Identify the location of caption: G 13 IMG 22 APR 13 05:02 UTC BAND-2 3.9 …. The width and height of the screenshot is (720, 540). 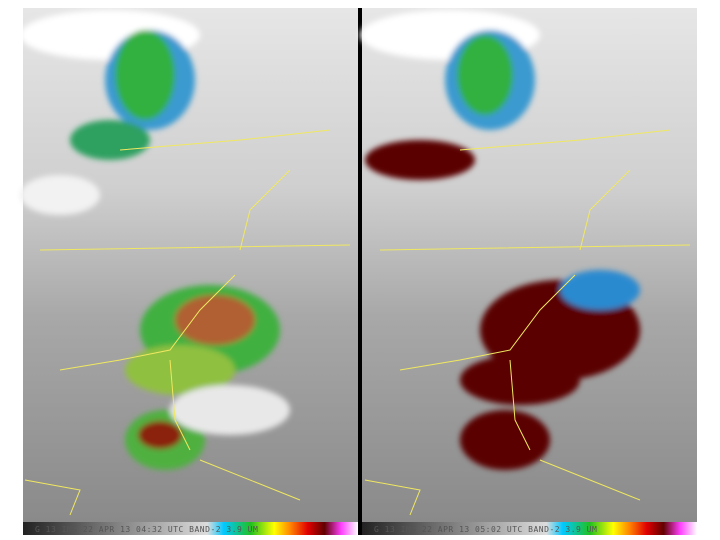
(485, 529).